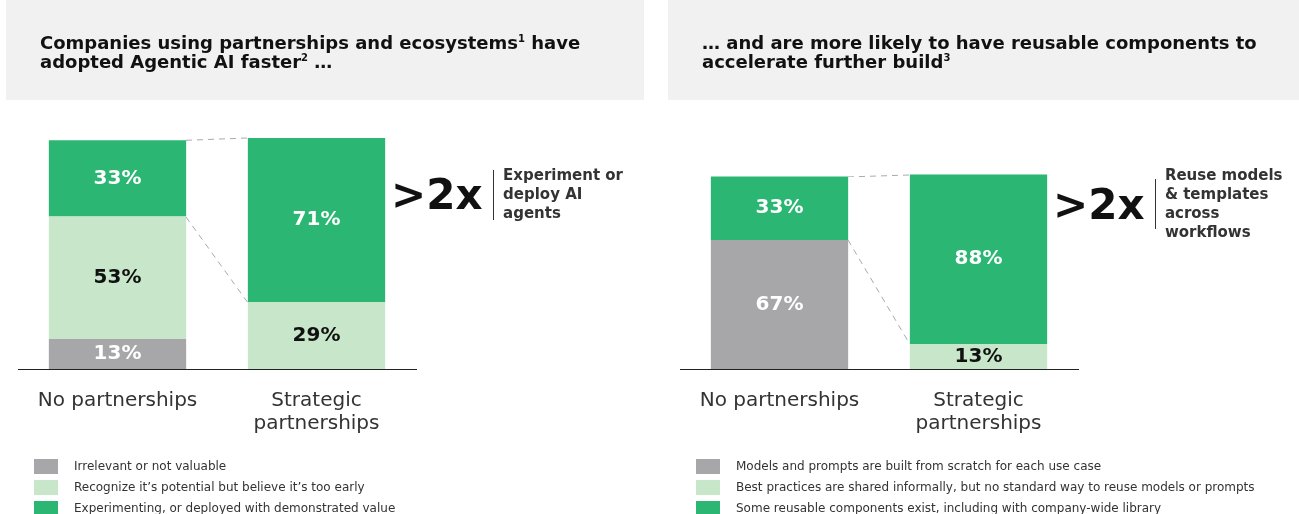 The height and width of the screenshot is (514, 1299). What do you see at coordinates (980, 52) in the screenshot?
I see `chart-title: … and are more likely to have reusable components to accelerate further build$^{3}$` at bounding box center [980, 52].